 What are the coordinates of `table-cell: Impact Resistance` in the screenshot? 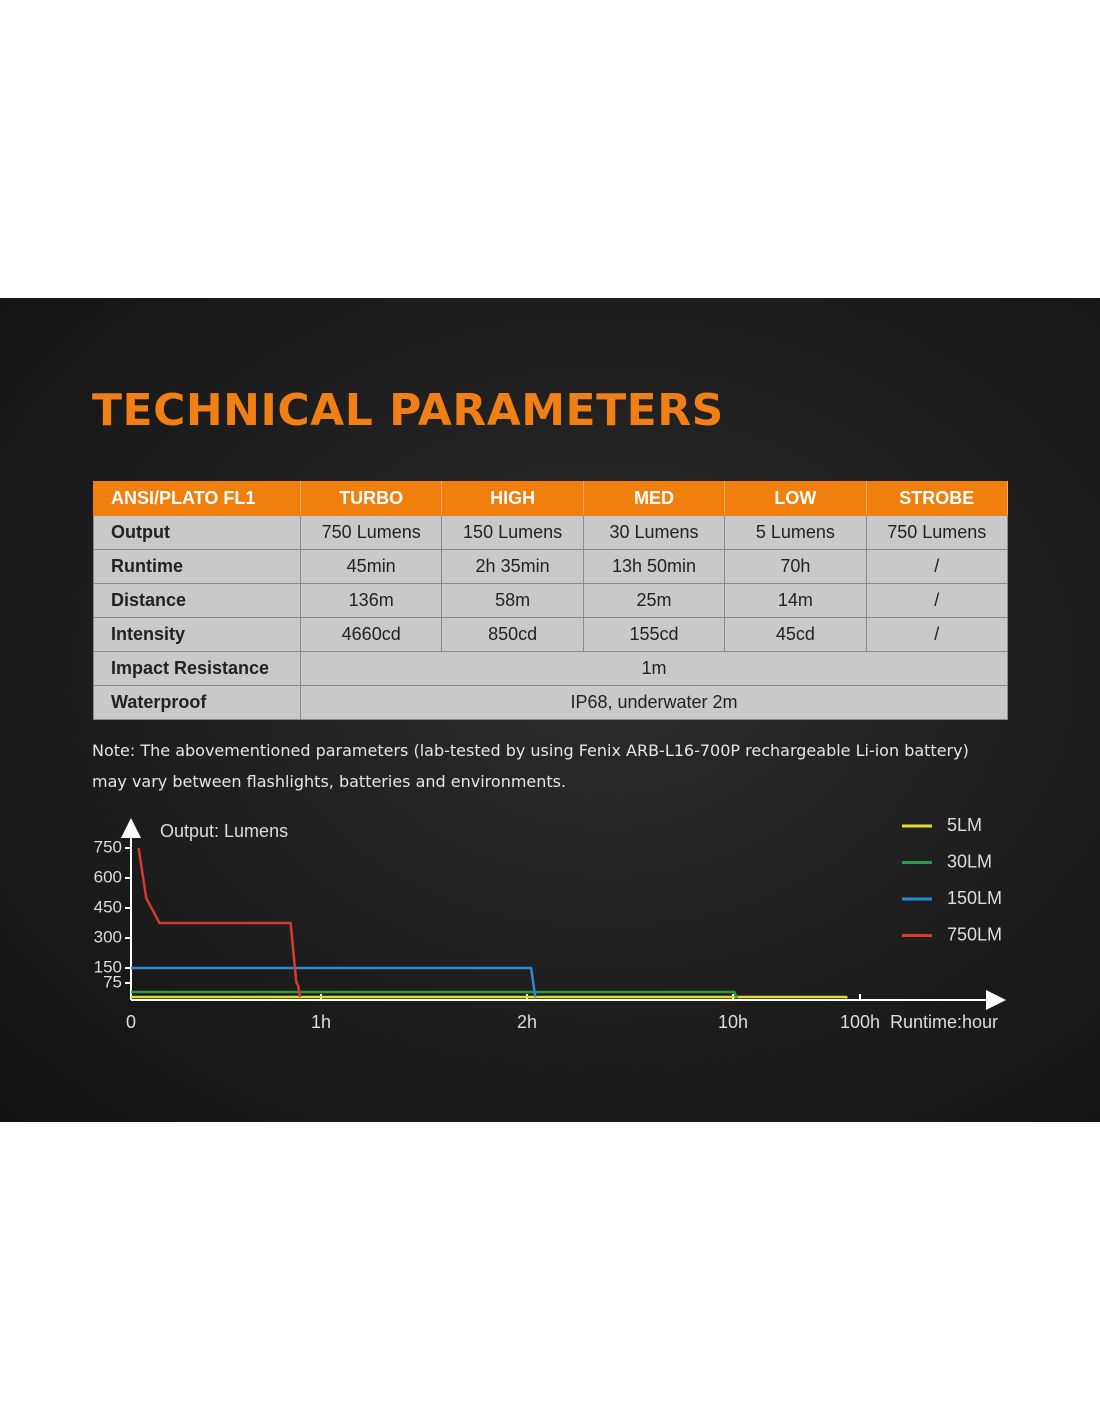 It's located at (197, 668).